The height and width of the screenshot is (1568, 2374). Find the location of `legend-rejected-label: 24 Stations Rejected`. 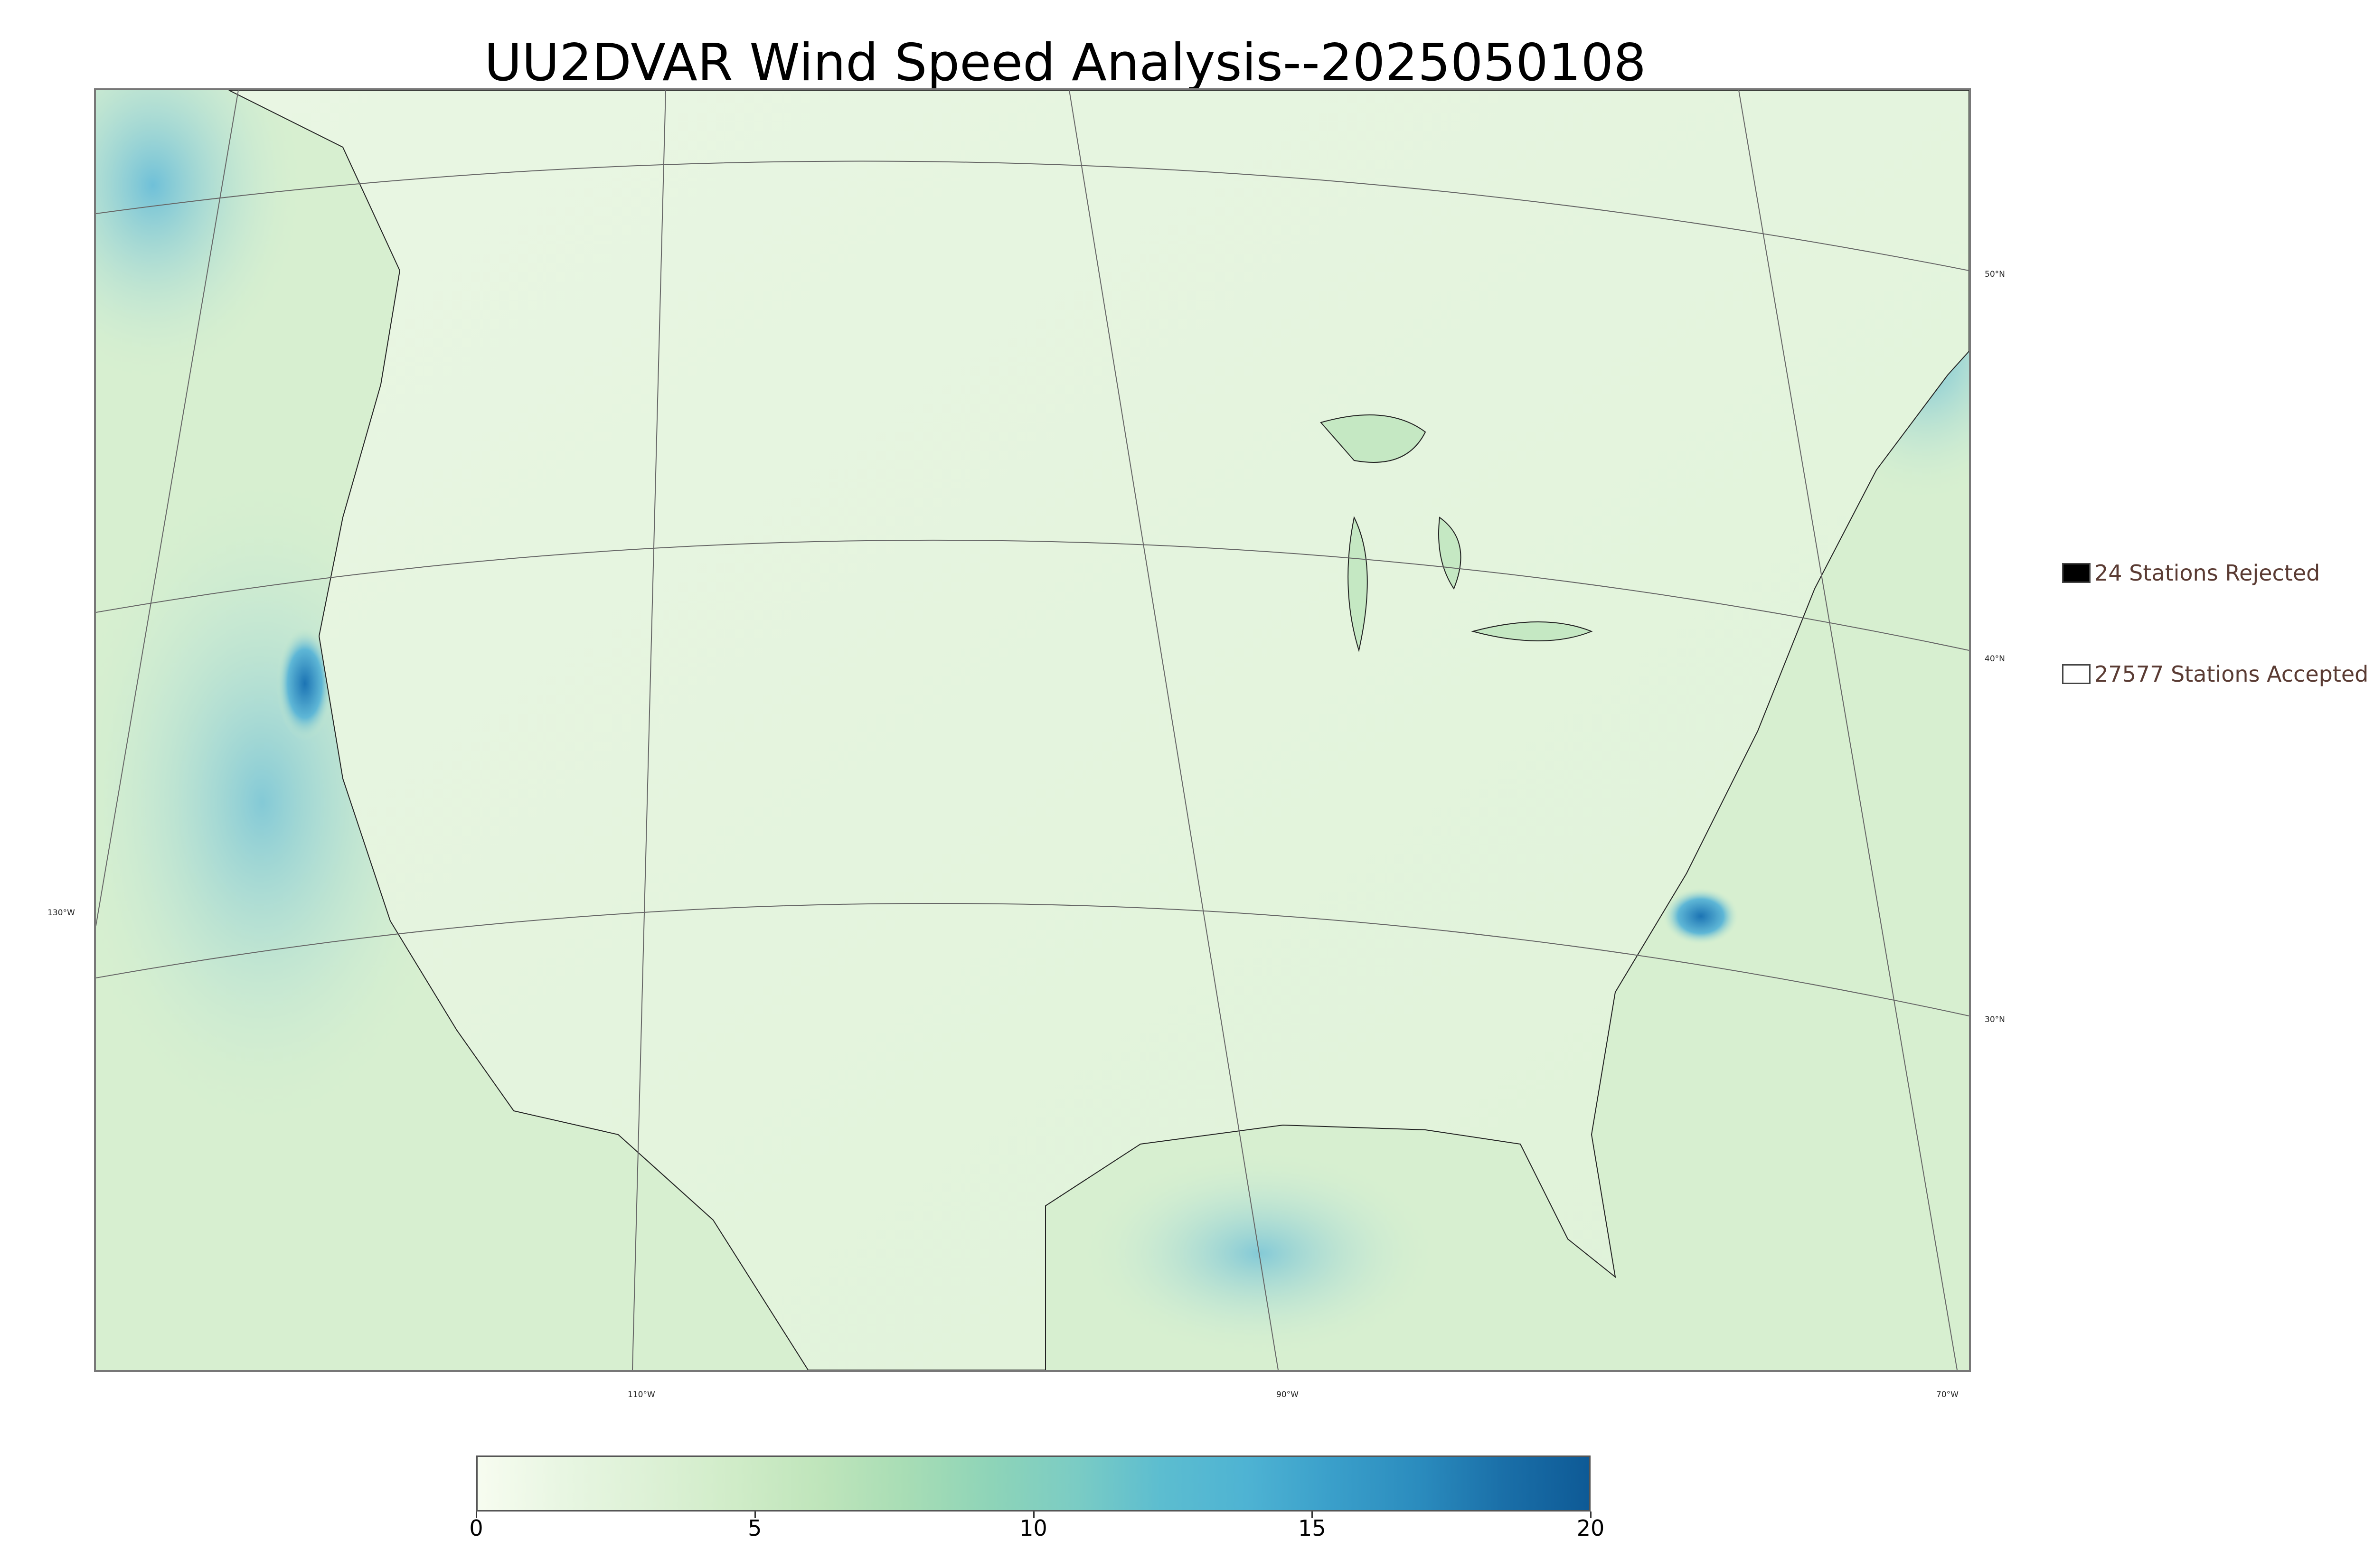

legend-rejected-label: 24 Stations Rejected is located at coordinates (2207, 573).